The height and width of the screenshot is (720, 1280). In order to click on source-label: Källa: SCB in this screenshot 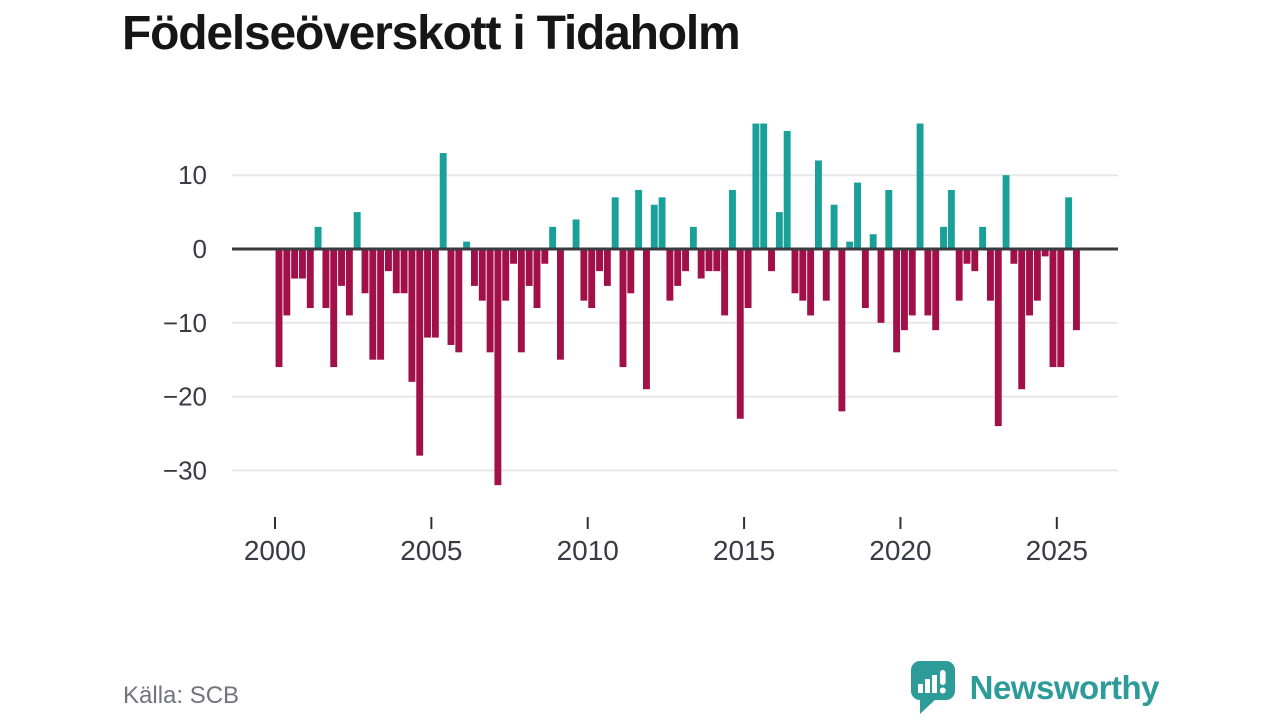, I will do `click(181, 695)`.